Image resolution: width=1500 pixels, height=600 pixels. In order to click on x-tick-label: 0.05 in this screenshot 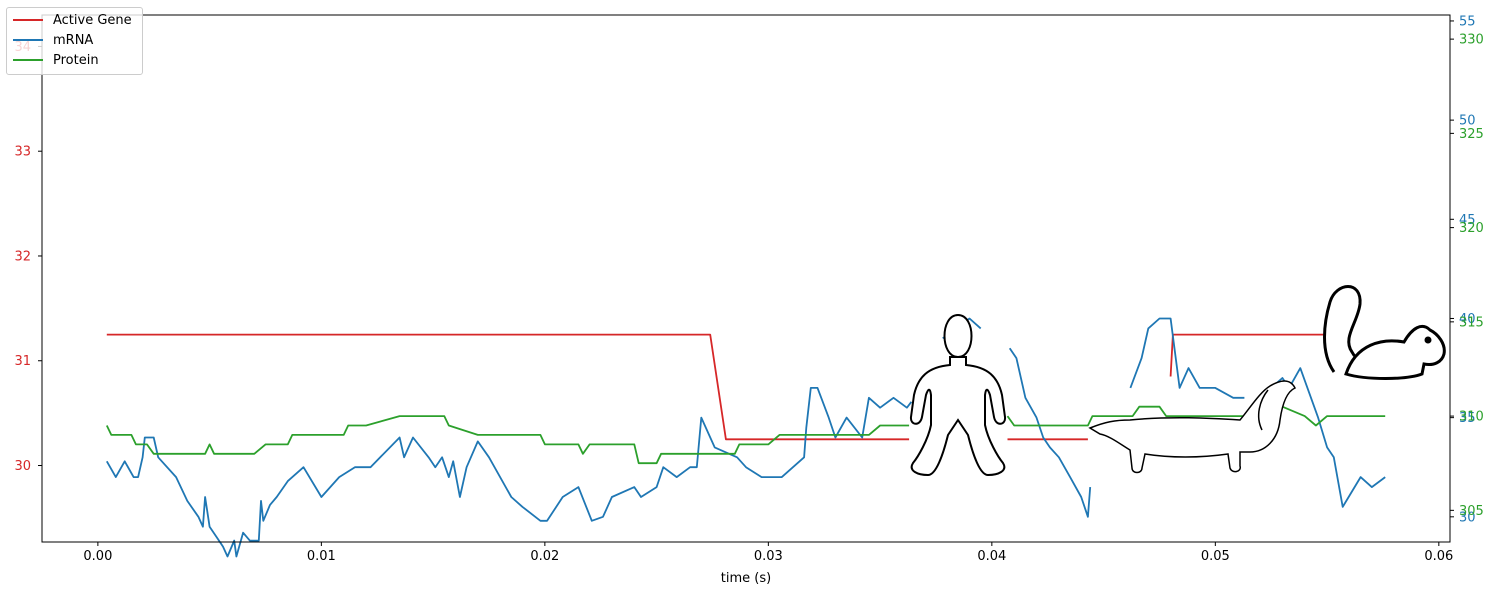, I will do `click(1215, 556)`.